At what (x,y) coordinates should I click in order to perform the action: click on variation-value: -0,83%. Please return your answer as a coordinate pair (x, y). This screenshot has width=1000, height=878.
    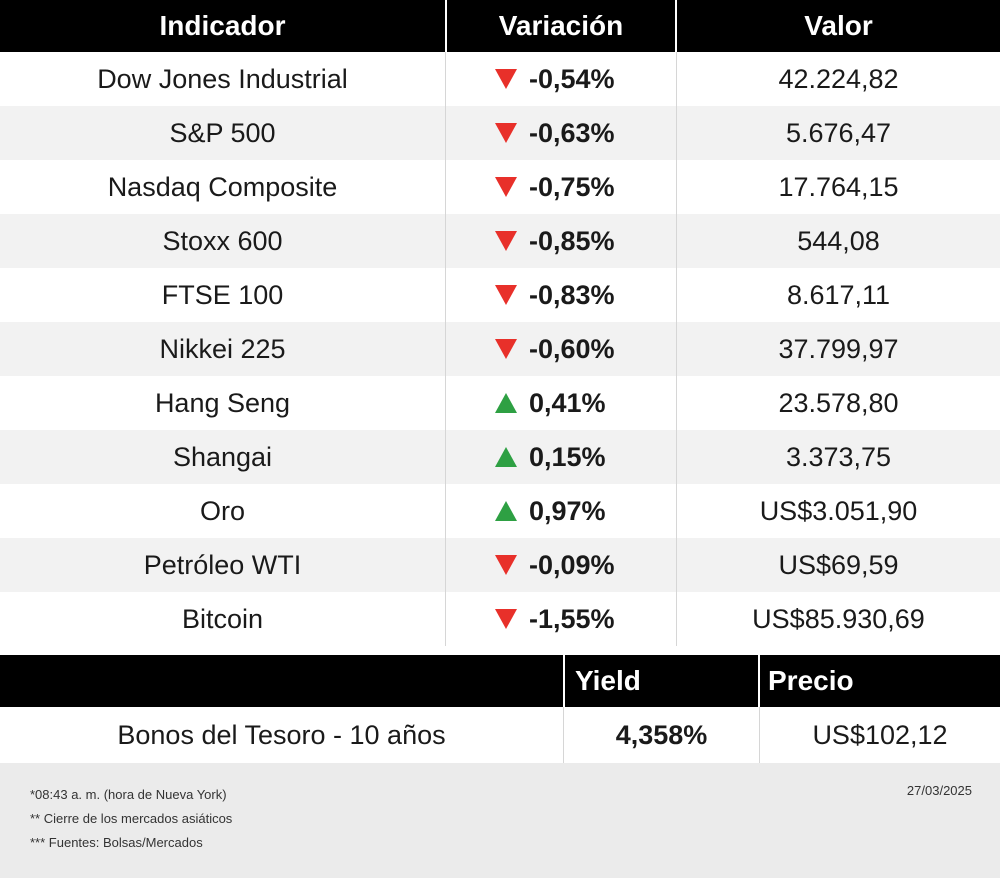
    Looking at the image, I should click on (572, 294).